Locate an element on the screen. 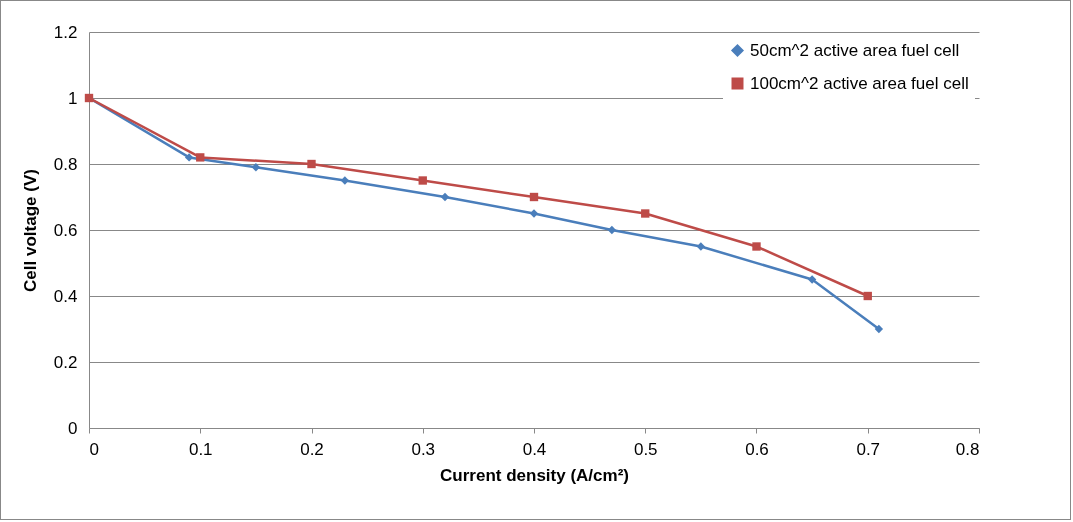 The image size is (1073, 522). x-tick-label: 0.6 is located at coordinates (757, 449).